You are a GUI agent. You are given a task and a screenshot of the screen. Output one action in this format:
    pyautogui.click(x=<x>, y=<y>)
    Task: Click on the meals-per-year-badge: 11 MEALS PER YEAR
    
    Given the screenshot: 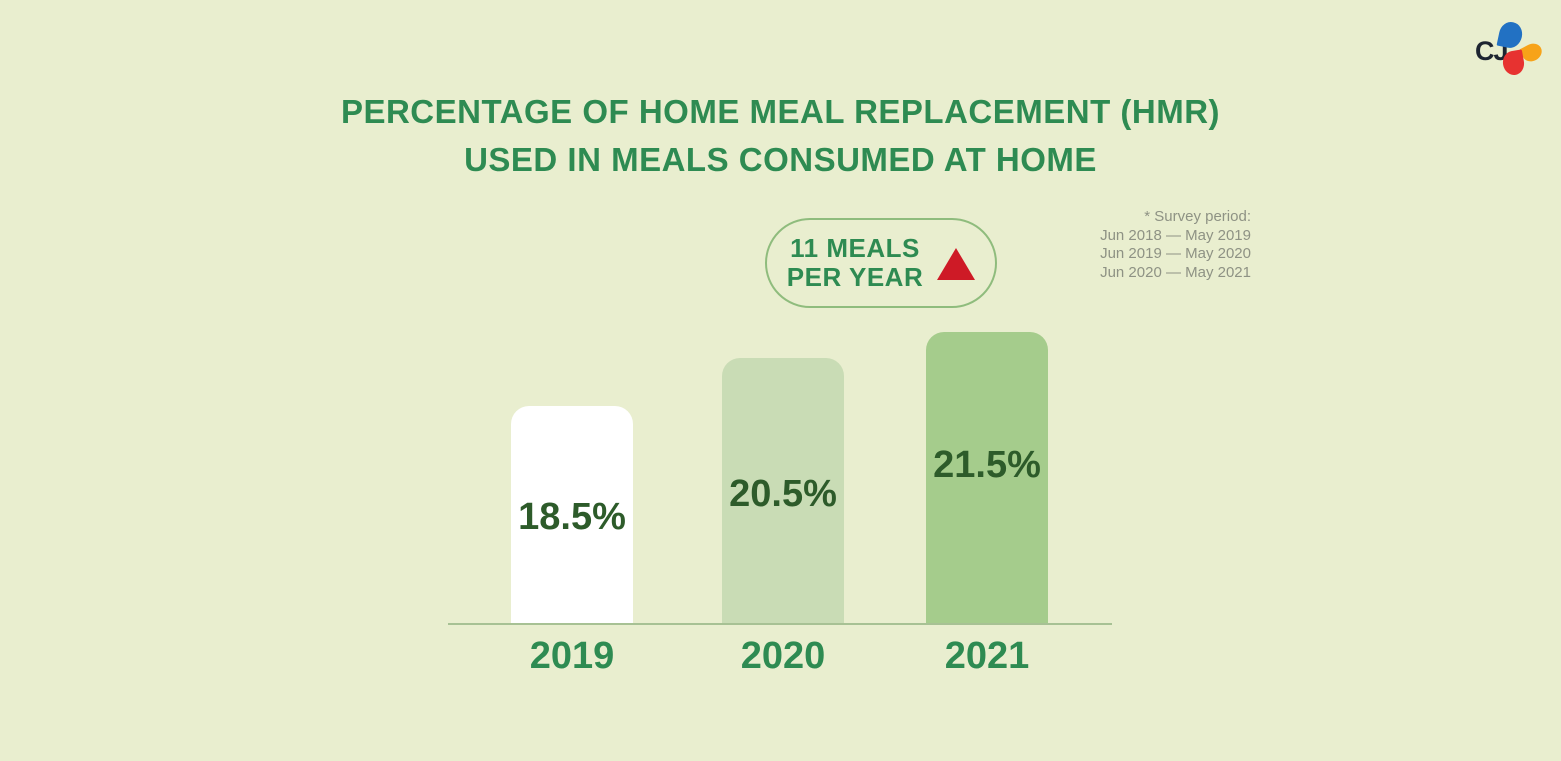 What is the action you would take?
    pyautogui.click(x=881, y=263)
    